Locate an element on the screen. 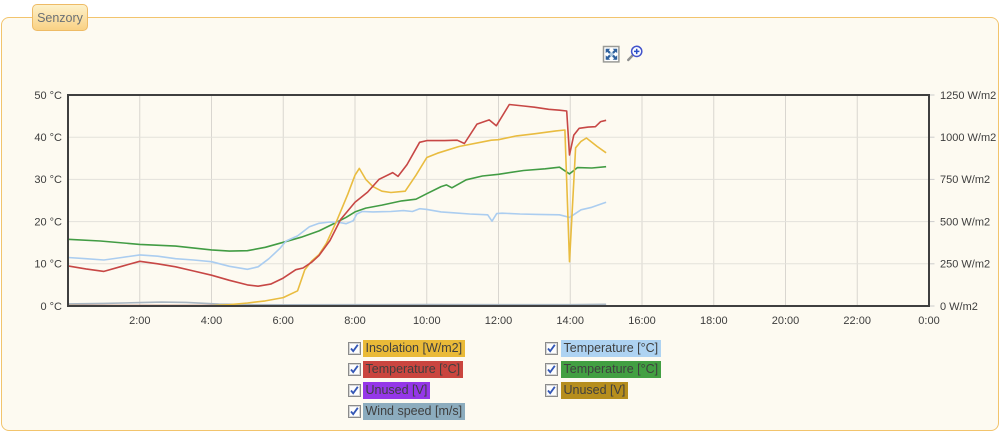  svg-text: 20 °C is located at coordinates (48, 222).